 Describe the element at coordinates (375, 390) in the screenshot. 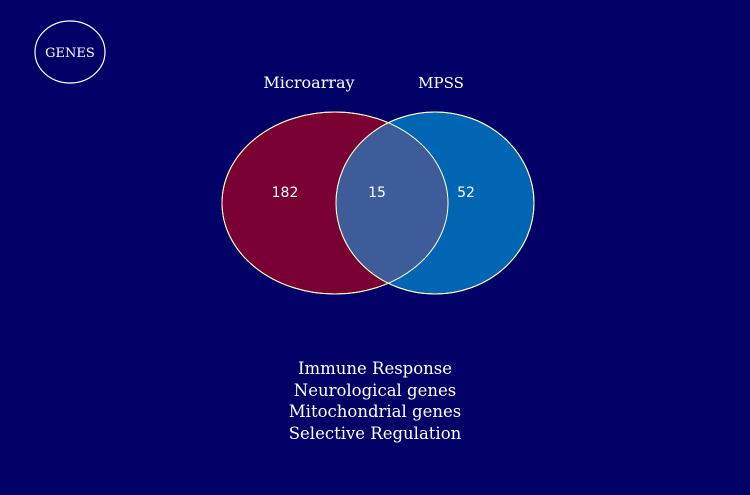

I see `category-item: Neurological genes` at that location.